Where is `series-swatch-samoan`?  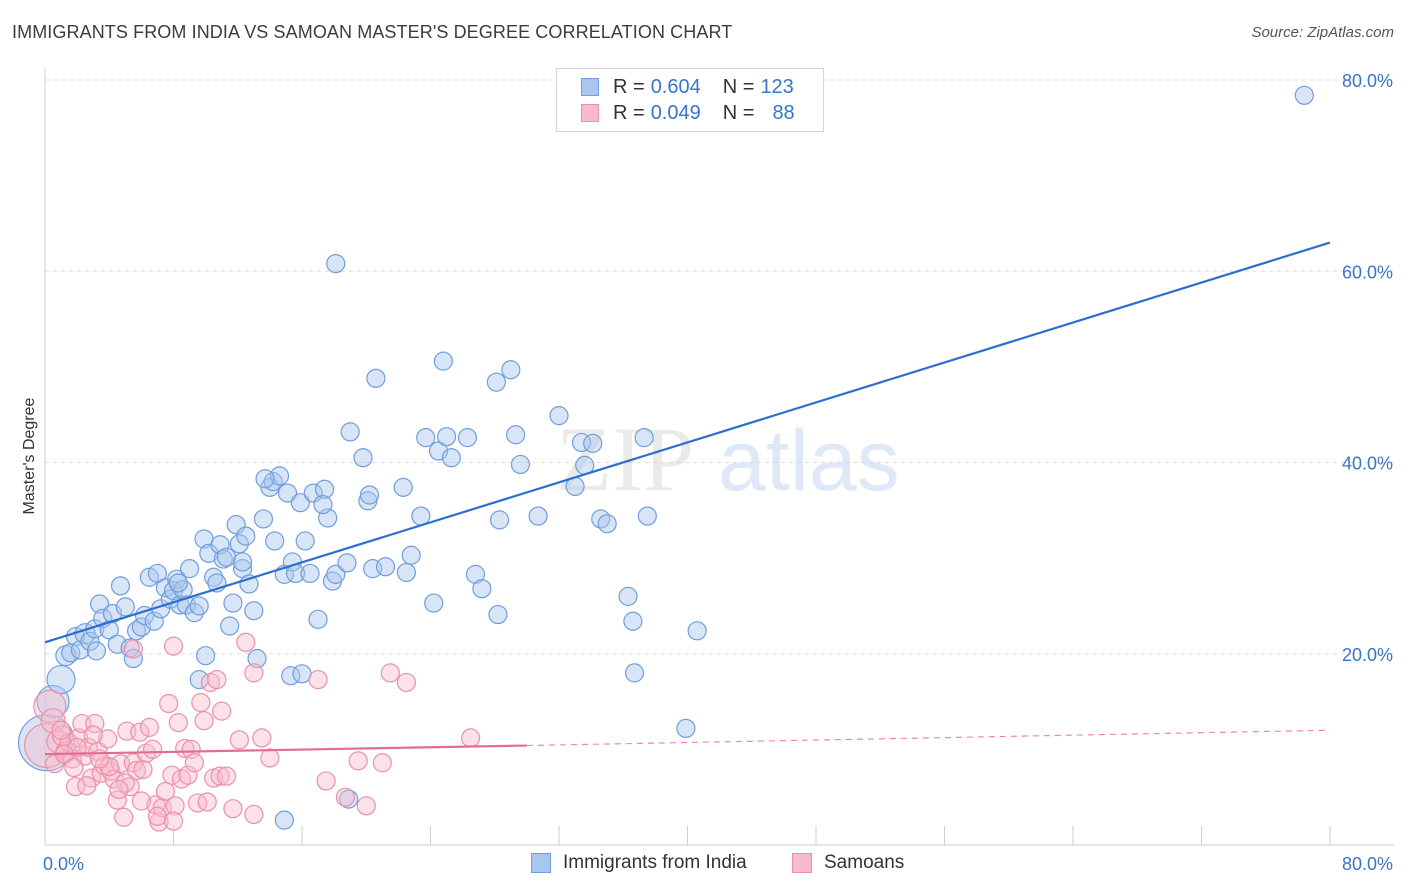
series-swatch-samoan is located at coordinates (802, 863).